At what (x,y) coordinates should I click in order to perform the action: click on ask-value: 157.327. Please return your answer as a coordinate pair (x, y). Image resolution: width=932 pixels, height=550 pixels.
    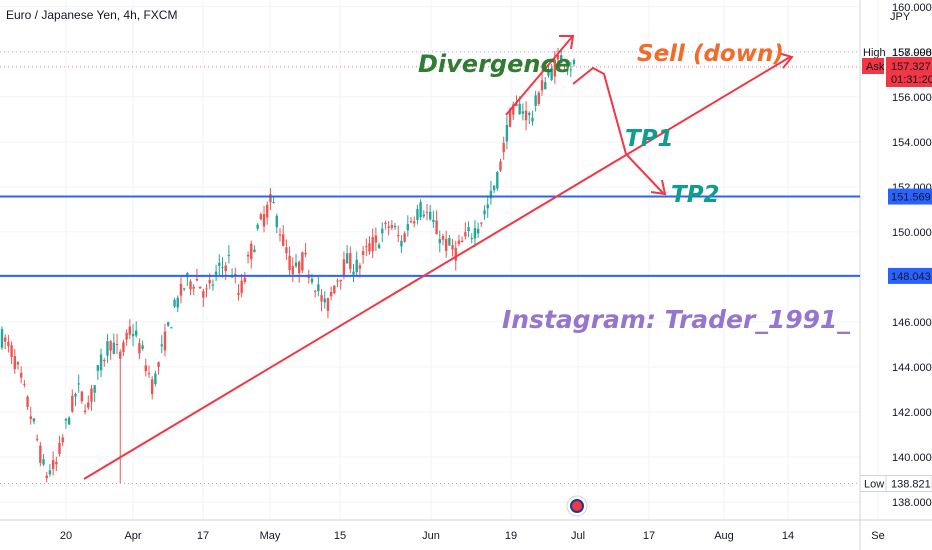
    Looking at the image, I should click on (911, 67).